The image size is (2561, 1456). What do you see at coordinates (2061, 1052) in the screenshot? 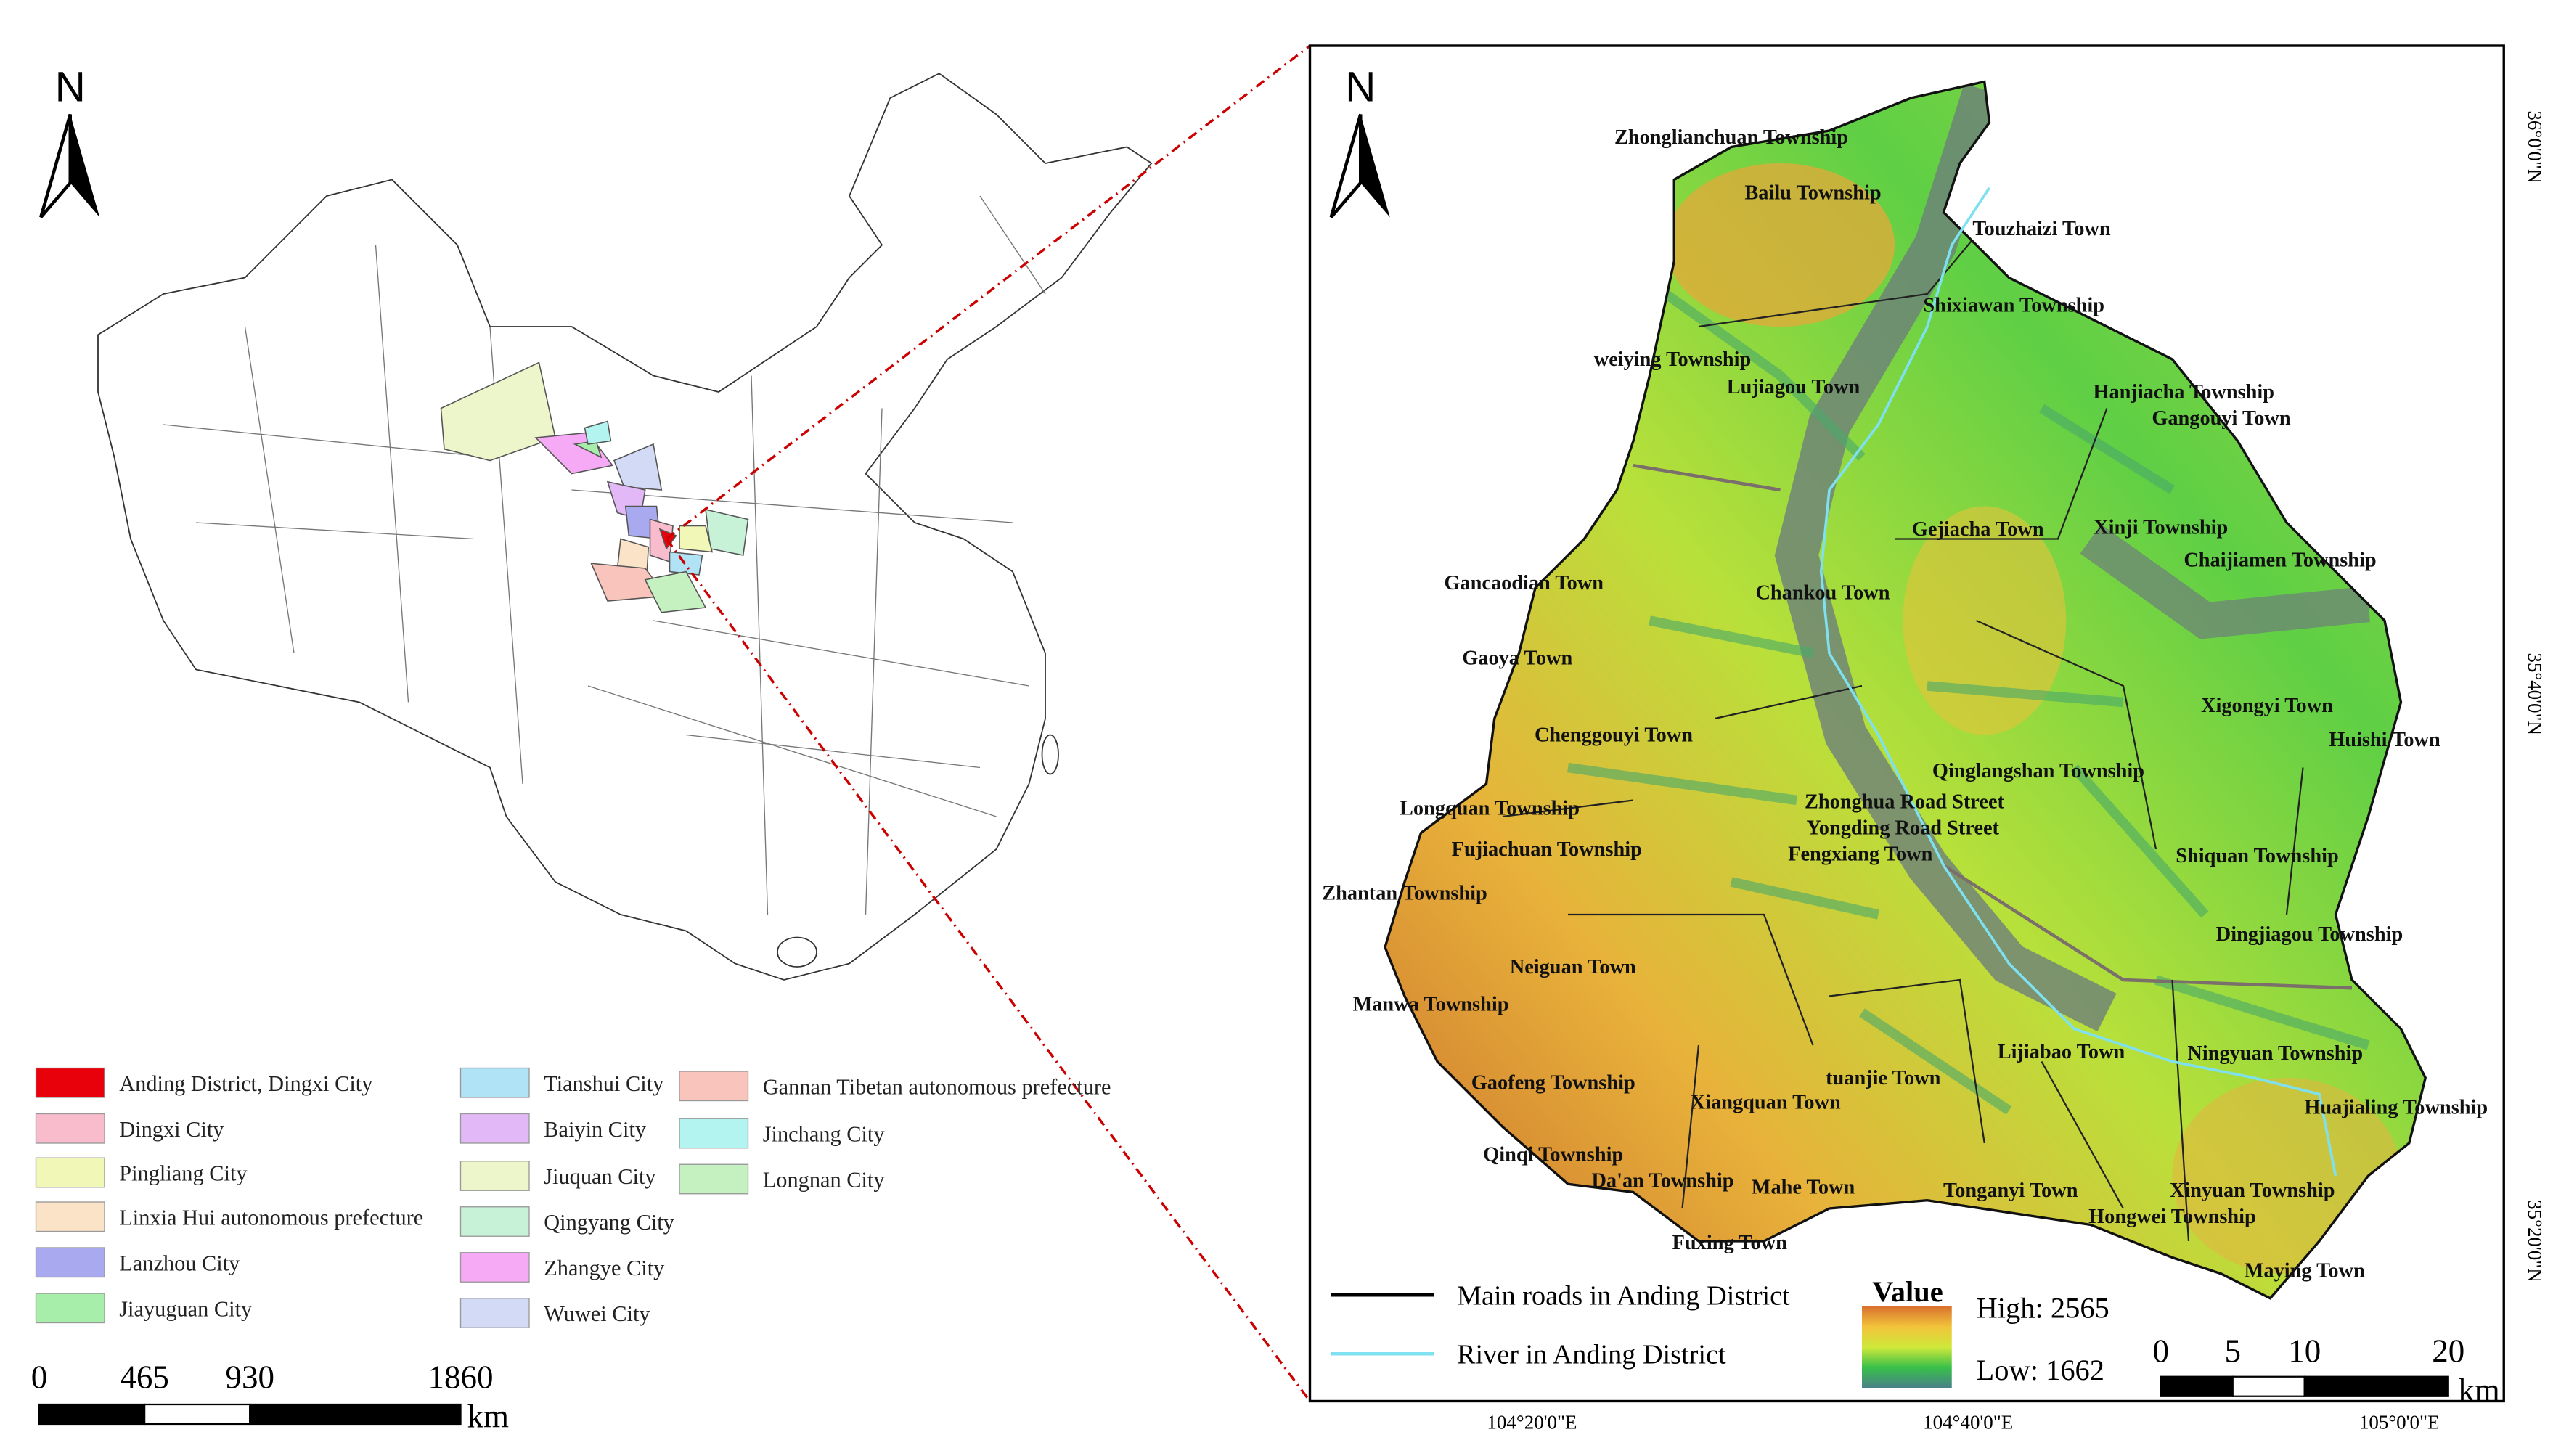
I see `town-label: Lijiabao Town` at bounding box center [2061, 1052].